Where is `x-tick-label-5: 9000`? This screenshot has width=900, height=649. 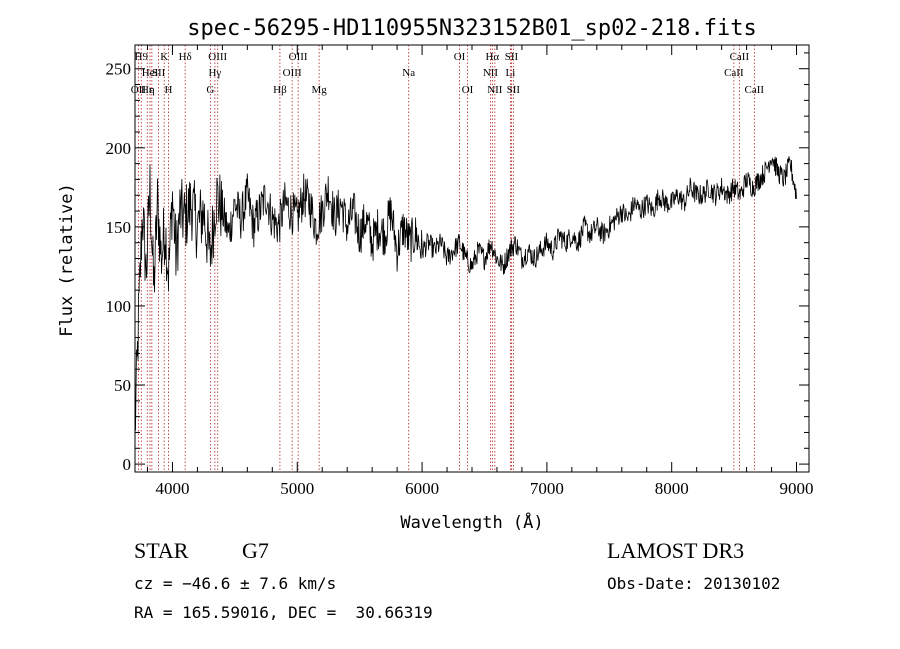
x-tick-label-5: 9000 is located at coordinates (797, 488).